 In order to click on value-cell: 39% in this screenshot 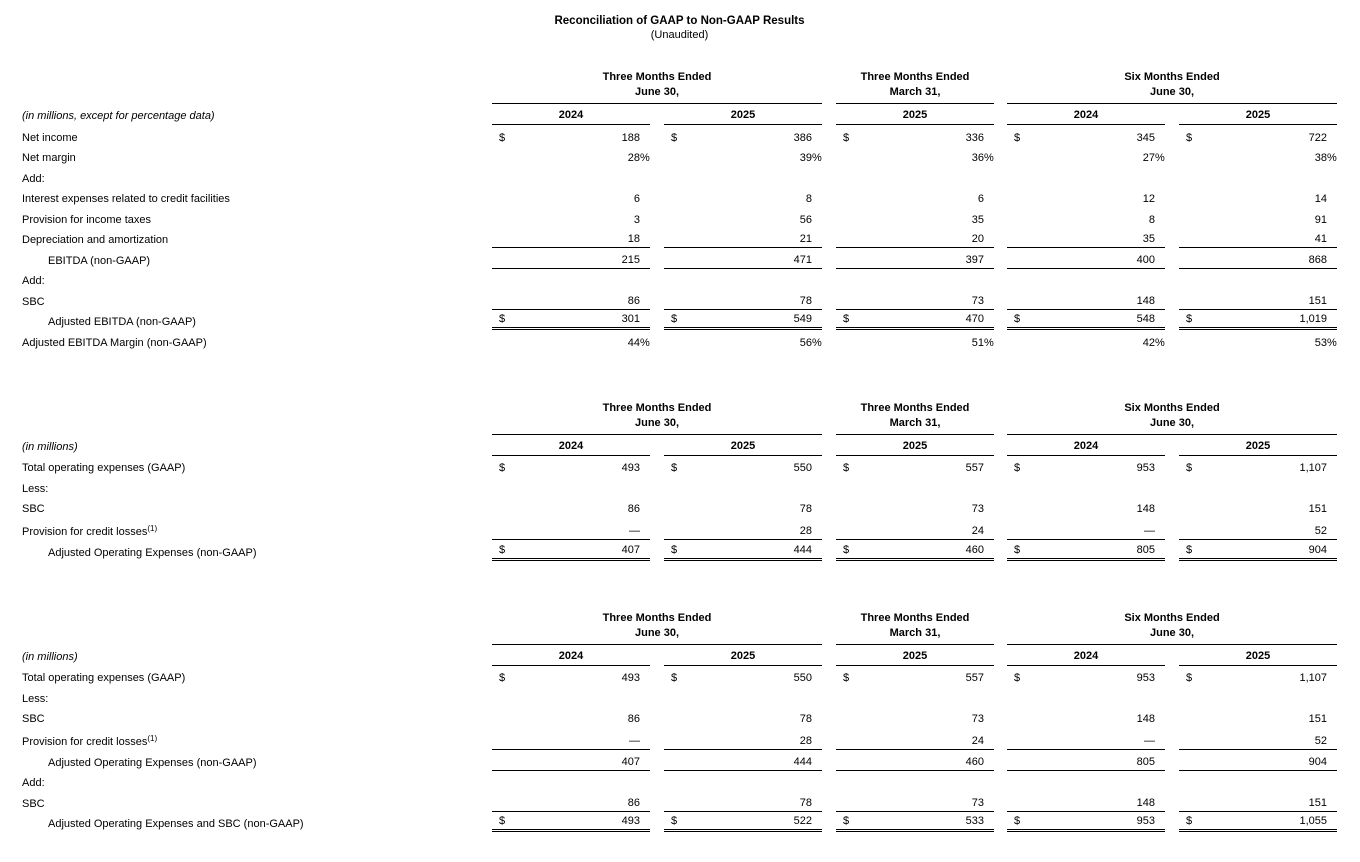, I will do `click(743, 156)`.